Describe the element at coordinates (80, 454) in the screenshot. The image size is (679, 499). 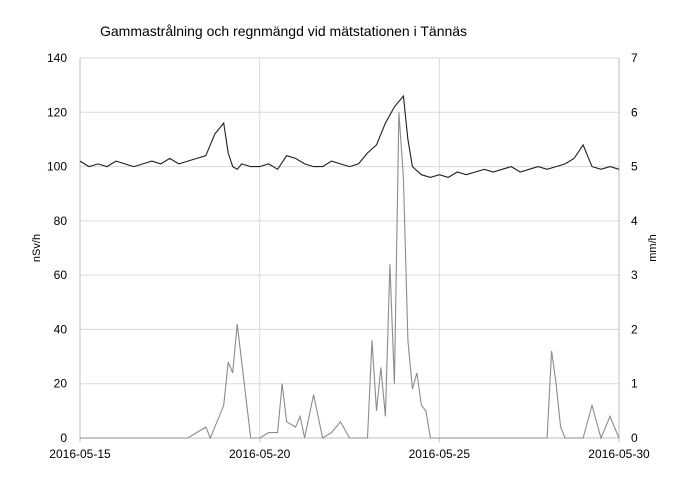
I see `x-tick-label: 2016-05-15` at that location.